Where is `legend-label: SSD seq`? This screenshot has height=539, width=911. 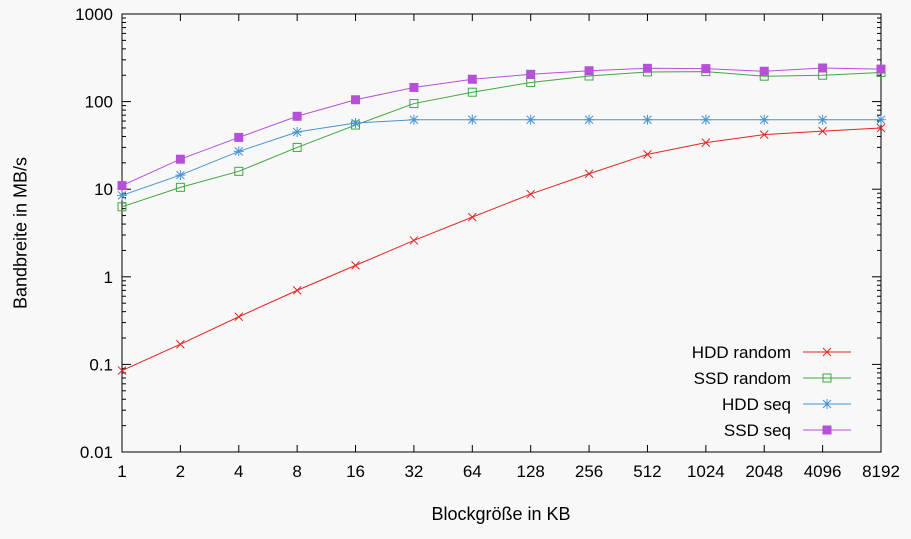
legend-label: SSD seq is located at coordinates (757, 430).